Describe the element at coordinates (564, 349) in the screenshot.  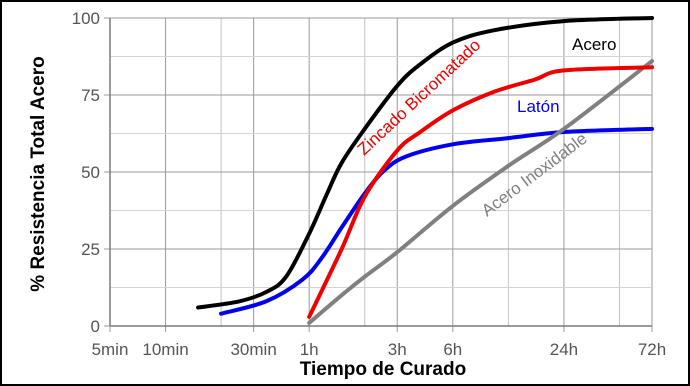
I see `x-tick-label-24h: 24h` at that location.